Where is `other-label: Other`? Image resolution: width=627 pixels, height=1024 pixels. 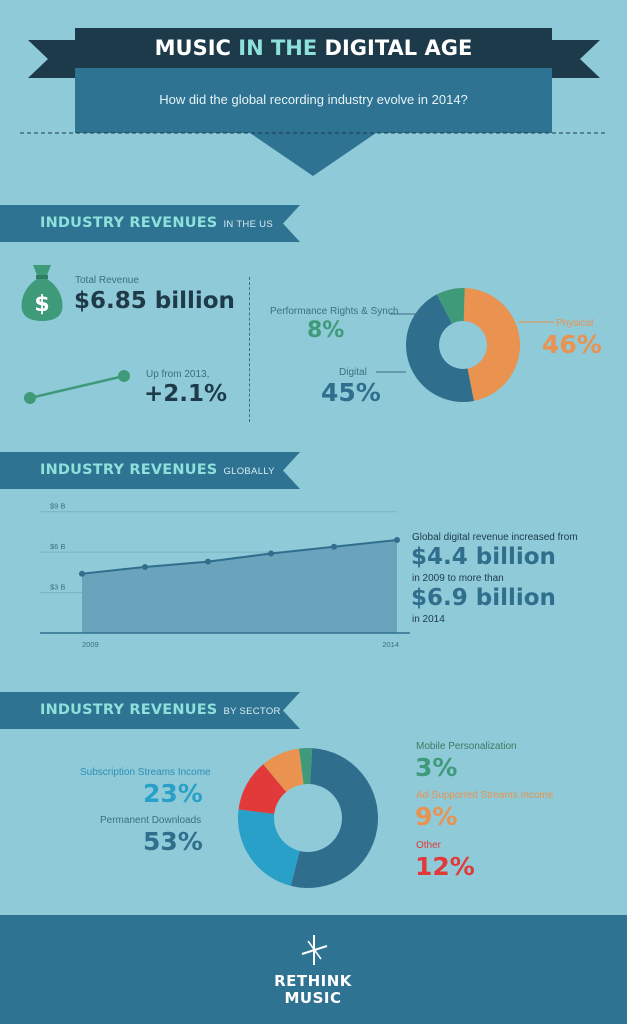
other-label: Other is located at coordinates (429, 845).